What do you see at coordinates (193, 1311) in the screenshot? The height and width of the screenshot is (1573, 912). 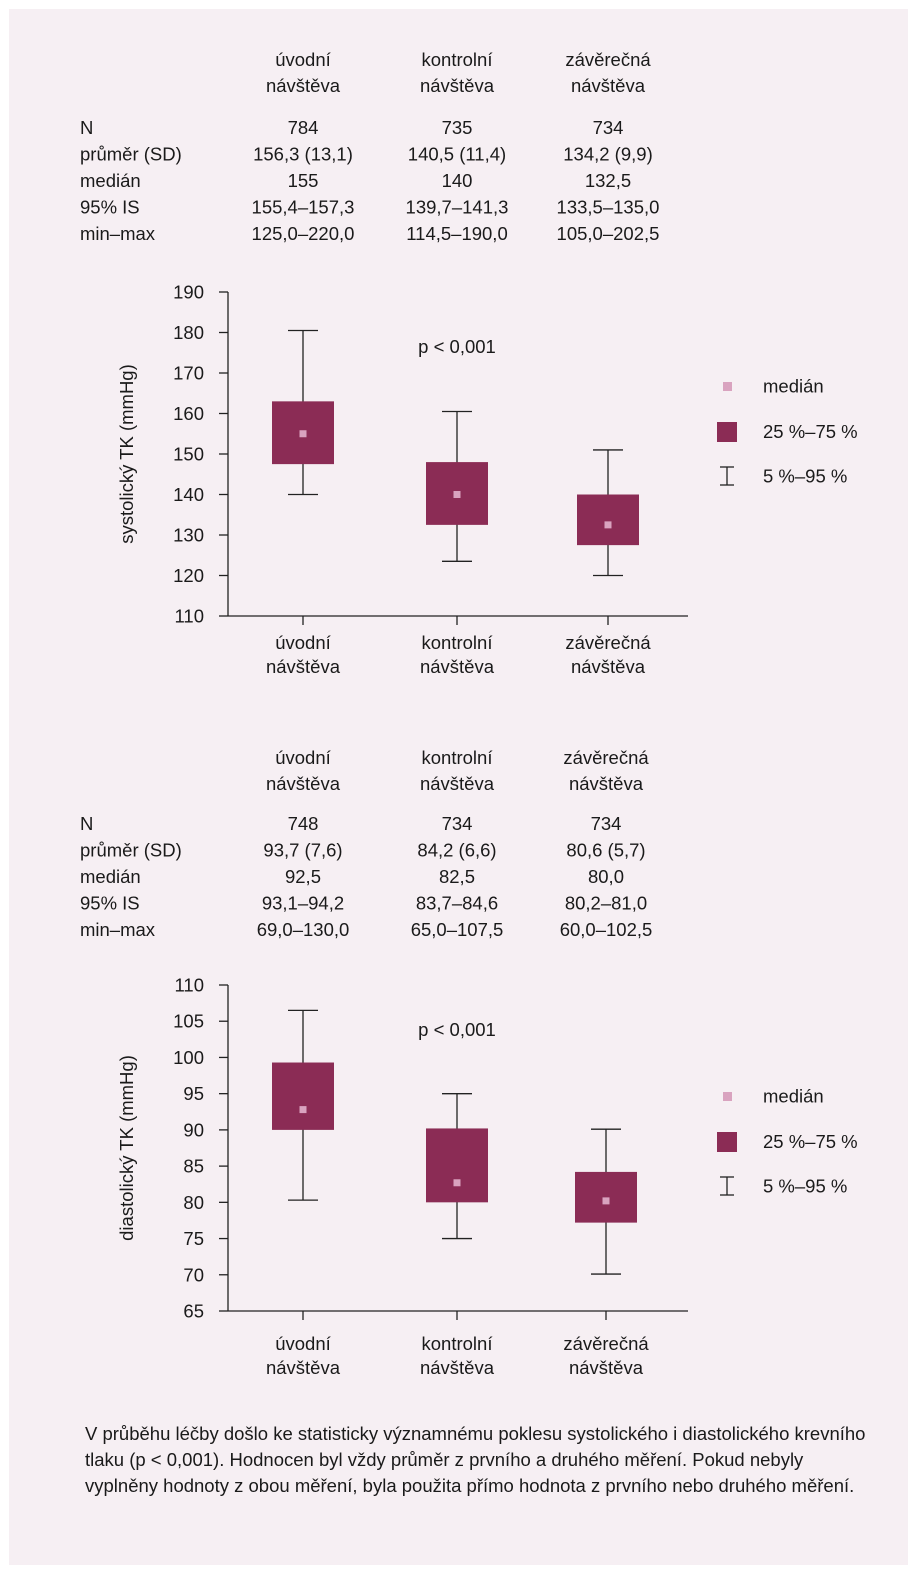 I see `chart2-y-tick-label: 65` at bounding box center [193, 1311].